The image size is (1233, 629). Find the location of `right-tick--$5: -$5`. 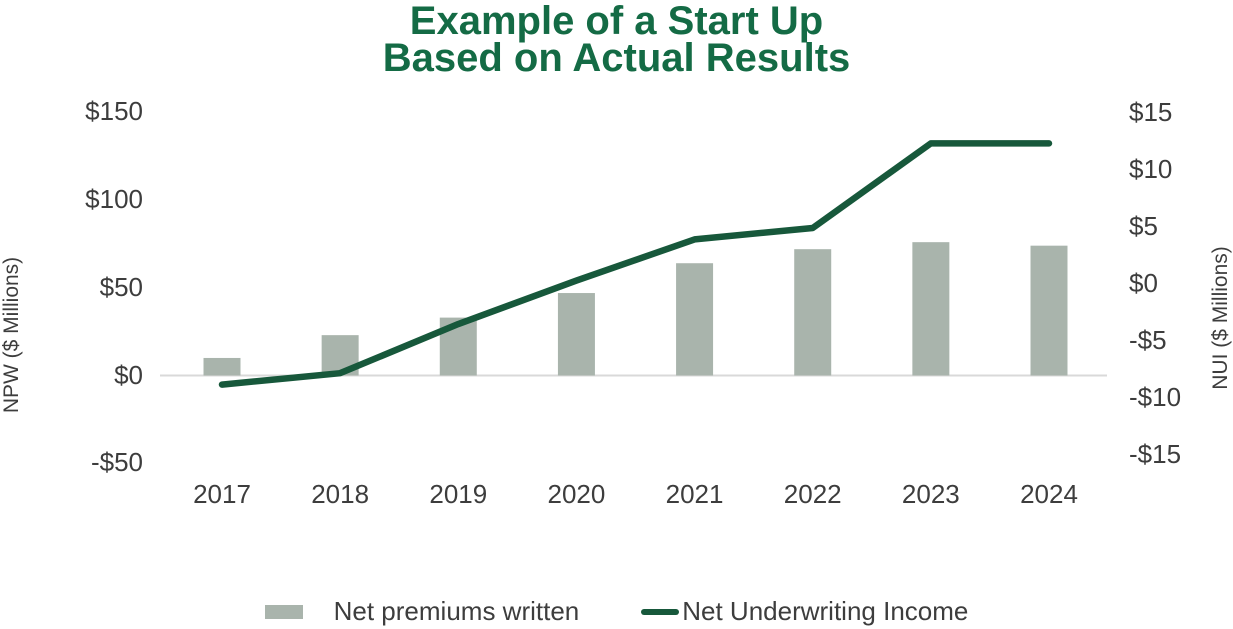

right-tick--$5: -$5 is located at coordinates (1148, 340).